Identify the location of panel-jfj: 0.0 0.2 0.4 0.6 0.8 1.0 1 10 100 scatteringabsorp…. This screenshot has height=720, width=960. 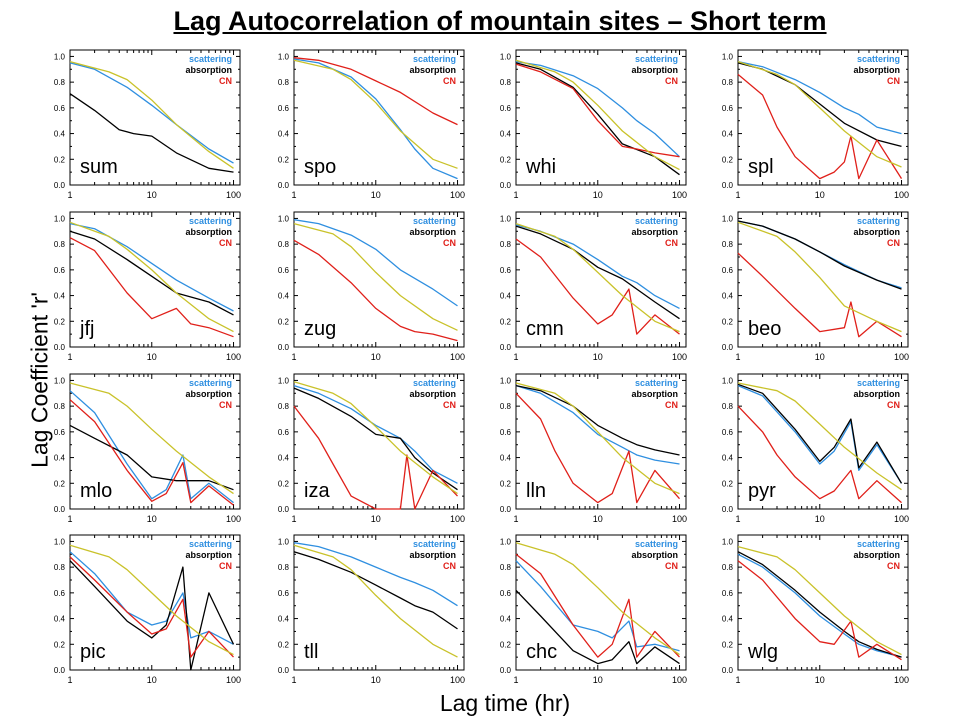
(147, 286).